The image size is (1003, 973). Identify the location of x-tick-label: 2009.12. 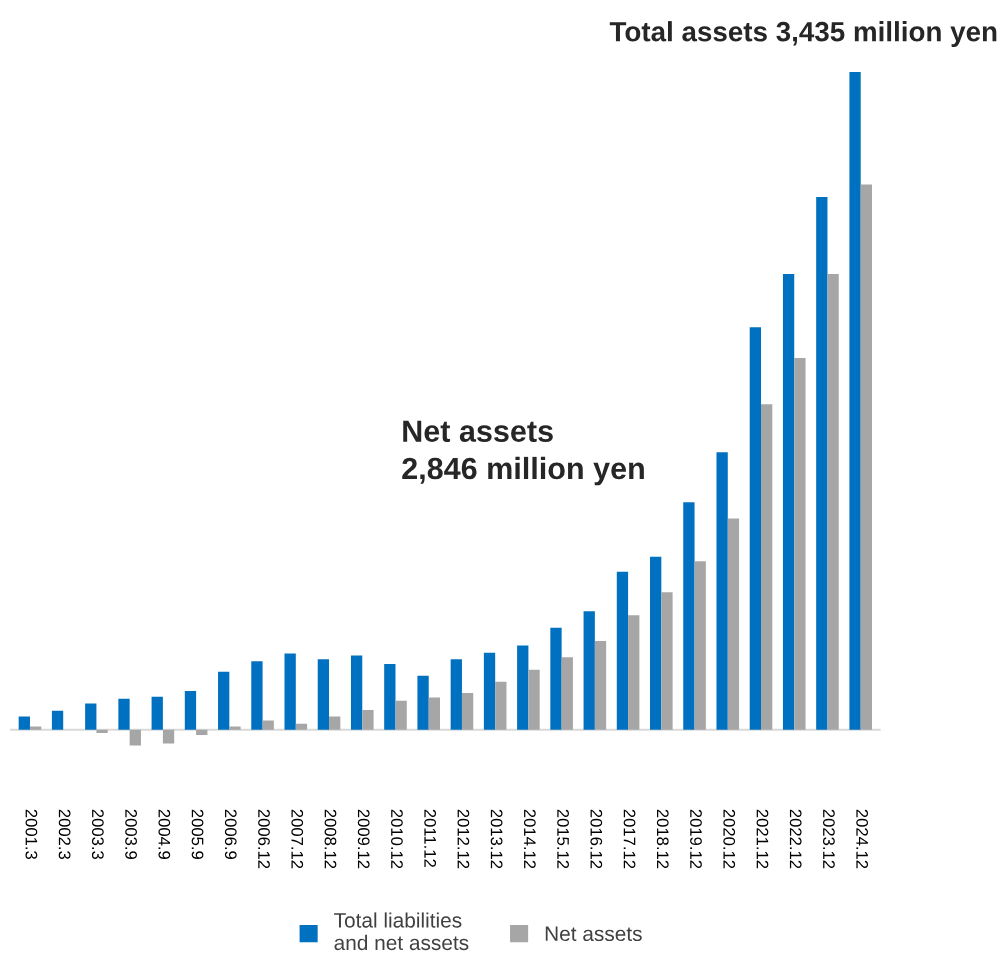
(363, 839).